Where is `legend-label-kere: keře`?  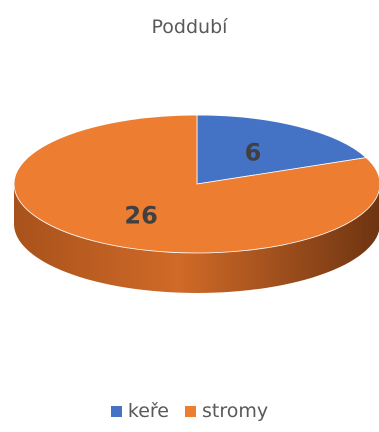 legend-label-kere: keře is located at coordinates (148, 411).